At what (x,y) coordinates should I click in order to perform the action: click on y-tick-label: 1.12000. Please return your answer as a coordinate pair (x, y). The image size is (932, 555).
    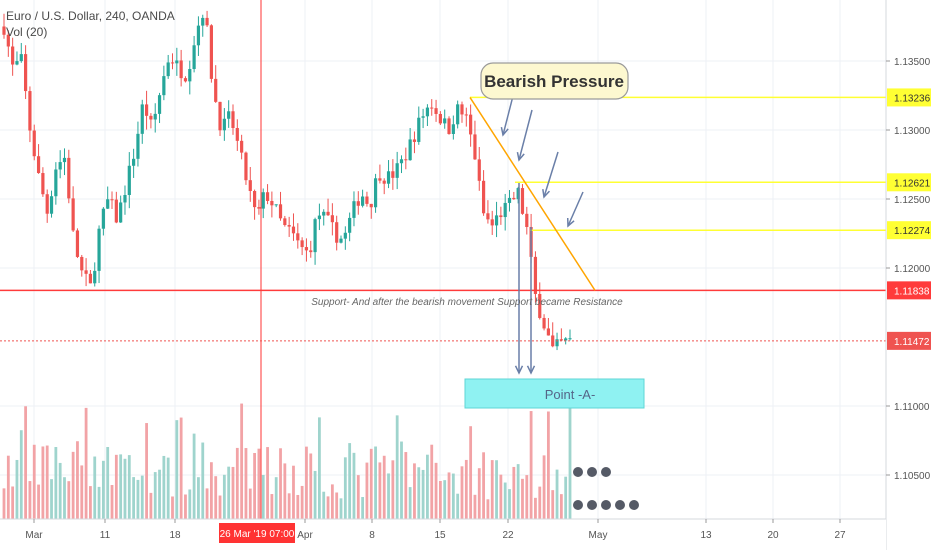
    Looking at the image, I should click on (912, 269).